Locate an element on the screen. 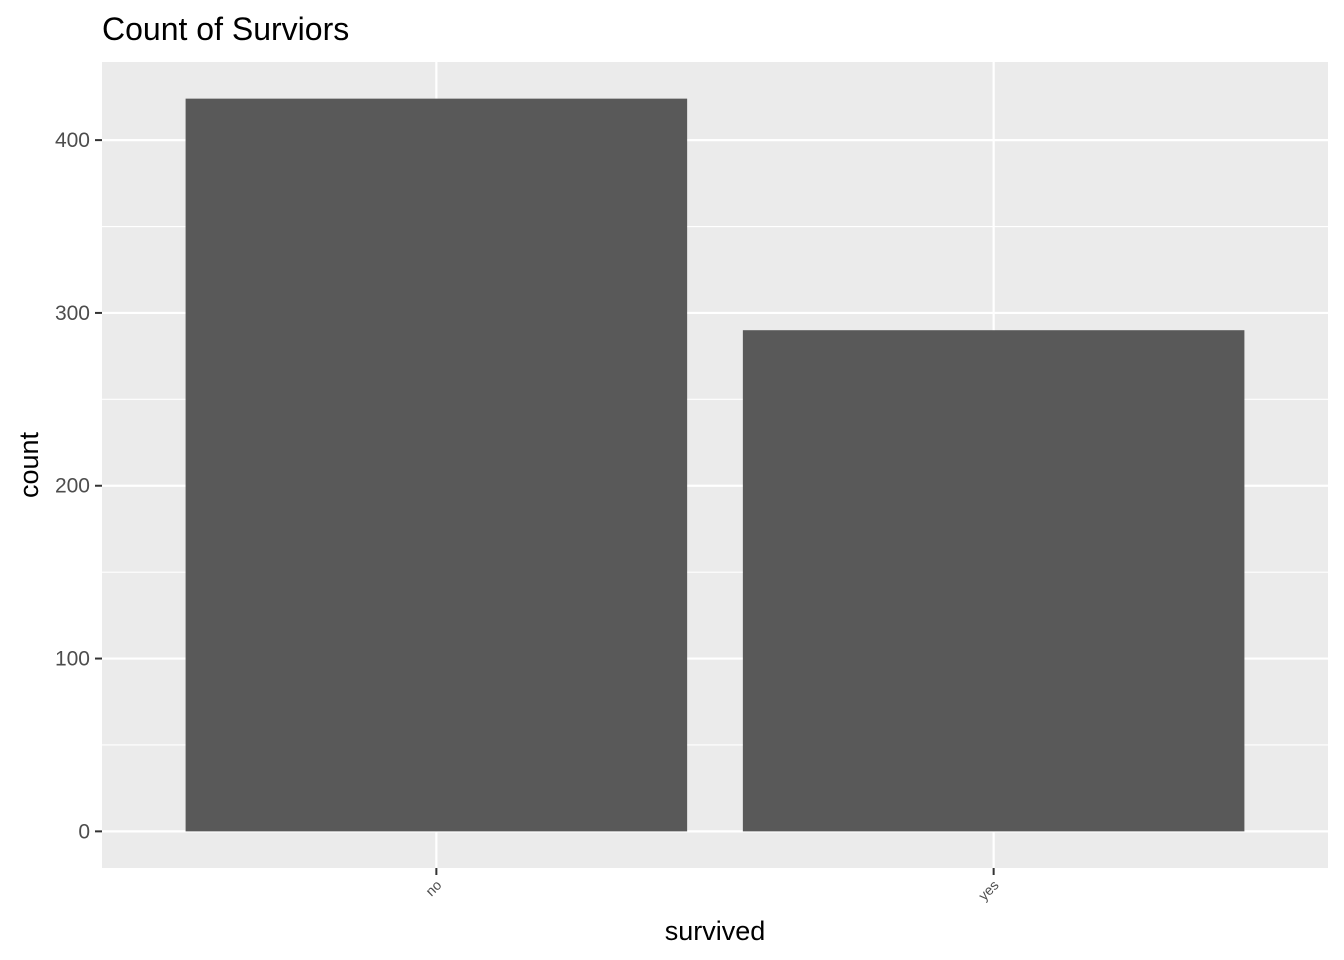 The image size is (1344, 960). chart-title: Count of Surviors is located at coordinates (225, 29).